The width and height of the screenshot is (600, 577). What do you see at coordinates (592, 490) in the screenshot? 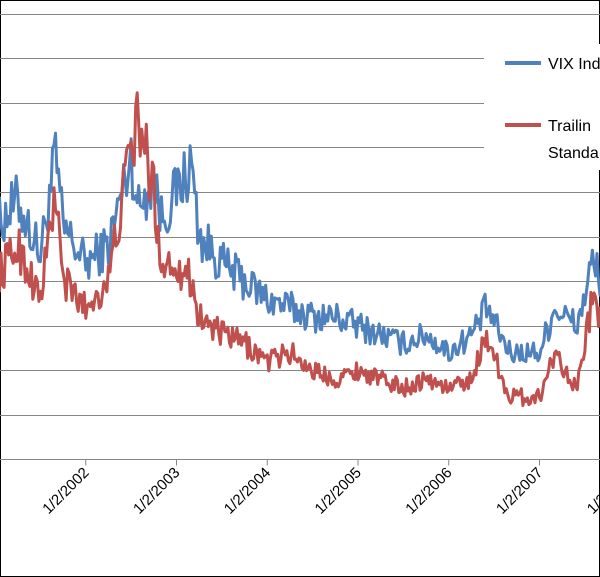
I see `x-tick-label: 1/2/2008` at bounding box center [592, 490].